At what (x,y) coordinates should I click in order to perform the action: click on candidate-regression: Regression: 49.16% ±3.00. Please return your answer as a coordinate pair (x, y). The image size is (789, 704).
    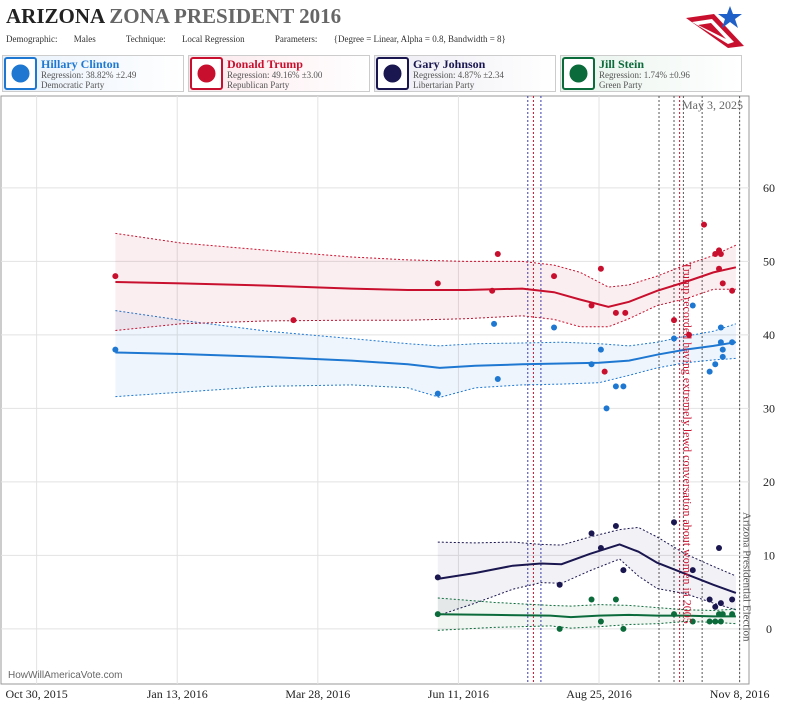
    Looking at the image, I should click on (275, 75).